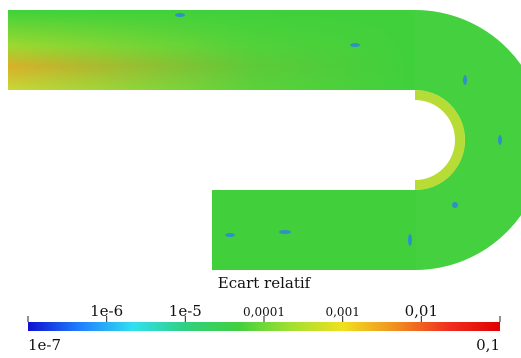 The width and height of the screenshot is (521, 358). I want to click on tick-label: 0,0001, so click(264, 312).